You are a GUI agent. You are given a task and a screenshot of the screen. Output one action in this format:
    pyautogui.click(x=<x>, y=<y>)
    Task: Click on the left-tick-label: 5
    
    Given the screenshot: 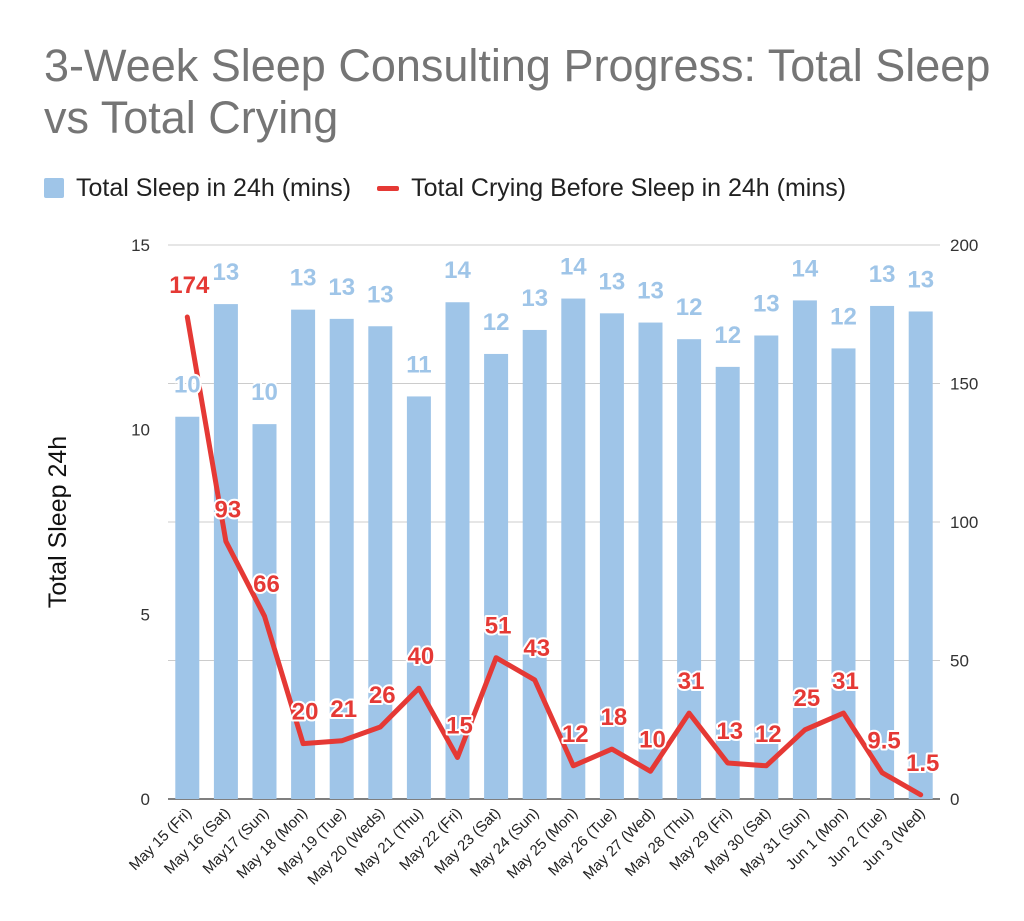 What is the action you would take?
    pyautogui.click(x=145, y=614)
    